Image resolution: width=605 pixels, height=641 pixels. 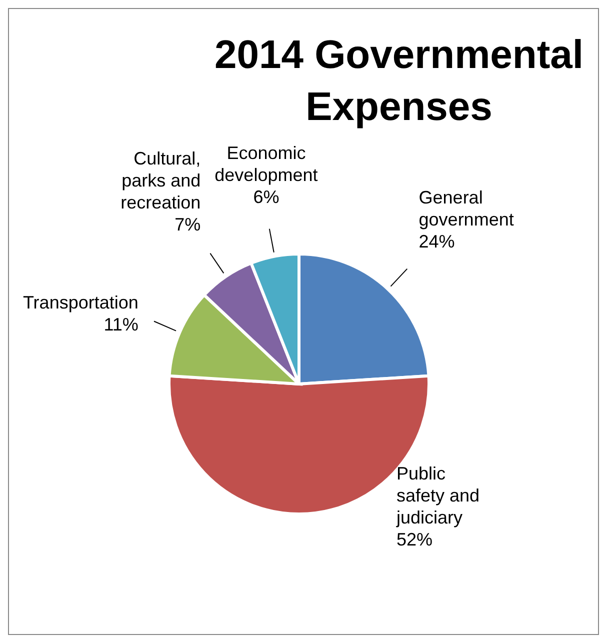 I want to click on data-label: 11%, so click(x=121, y=324).